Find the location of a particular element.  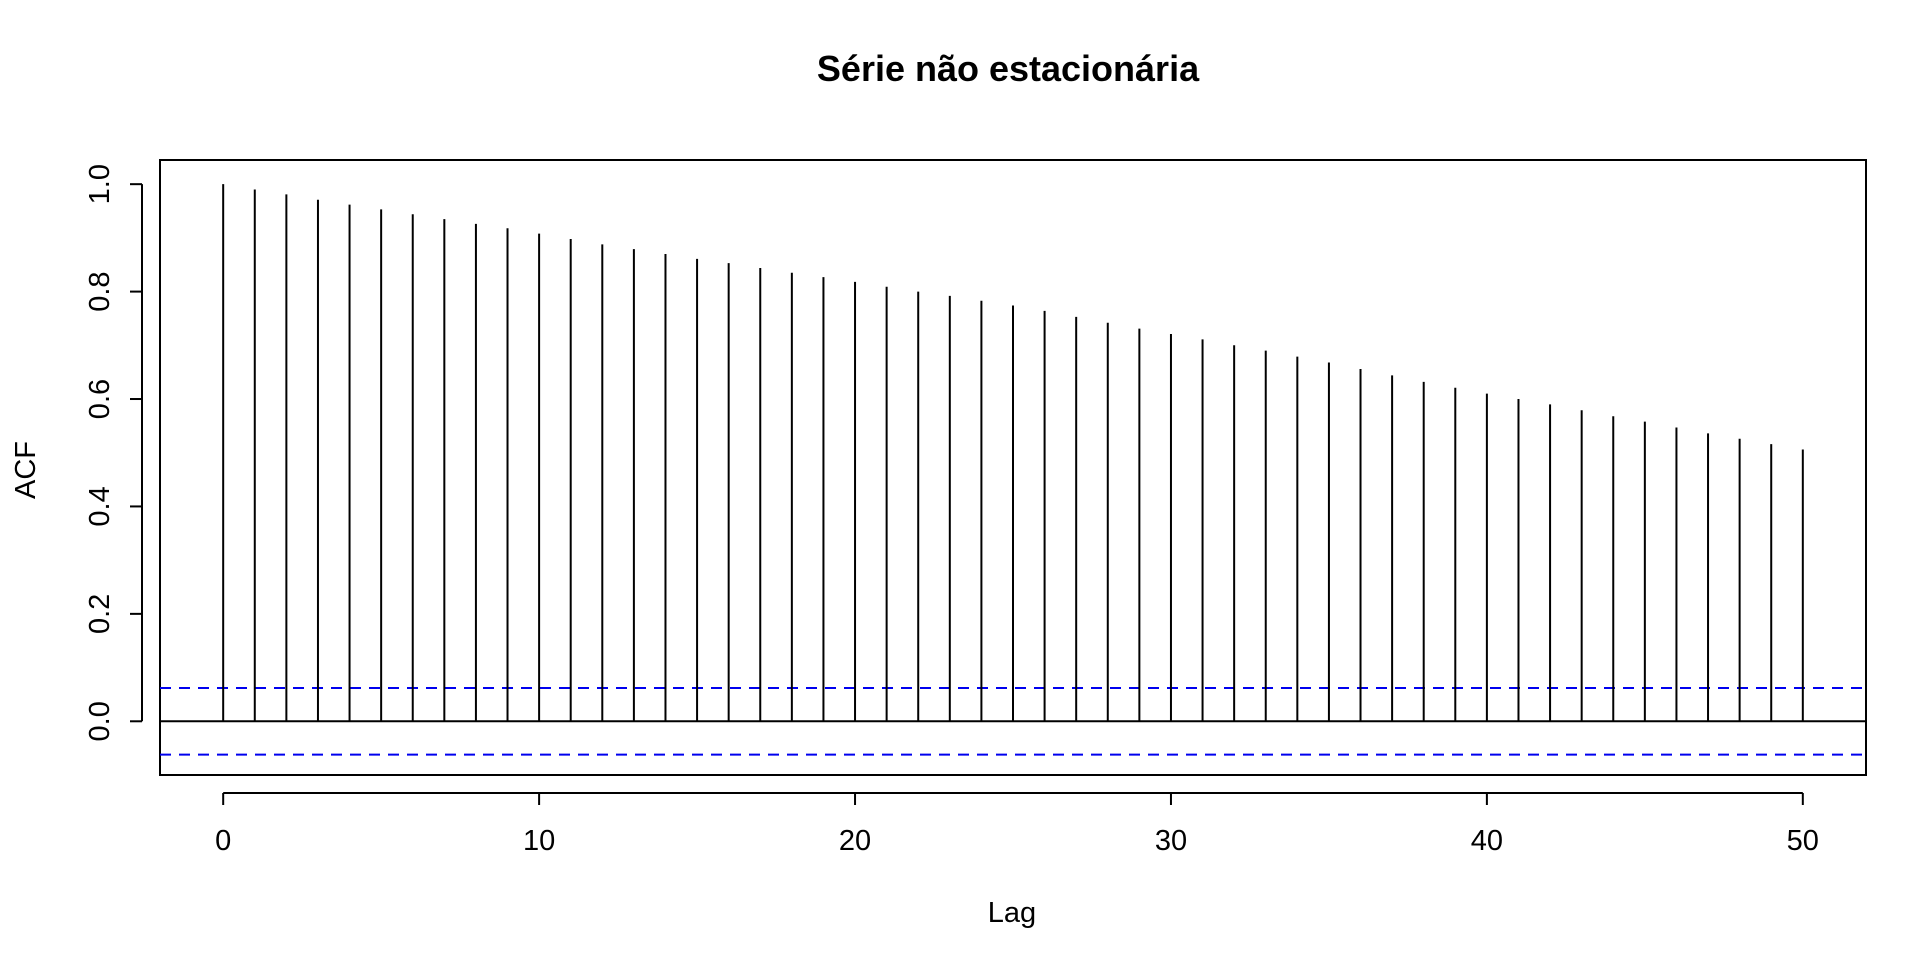

x-tick-label-50: 50 is located at coordinates (1803, 841).